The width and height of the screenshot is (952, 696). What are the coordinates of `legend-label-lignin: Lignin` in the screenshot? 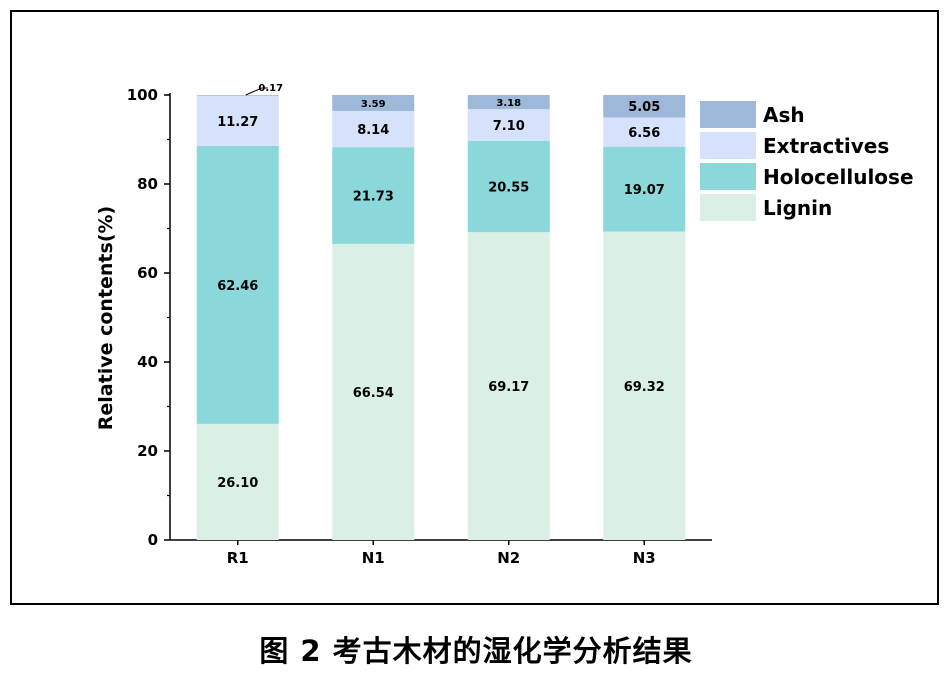 It's located at (797, 208).